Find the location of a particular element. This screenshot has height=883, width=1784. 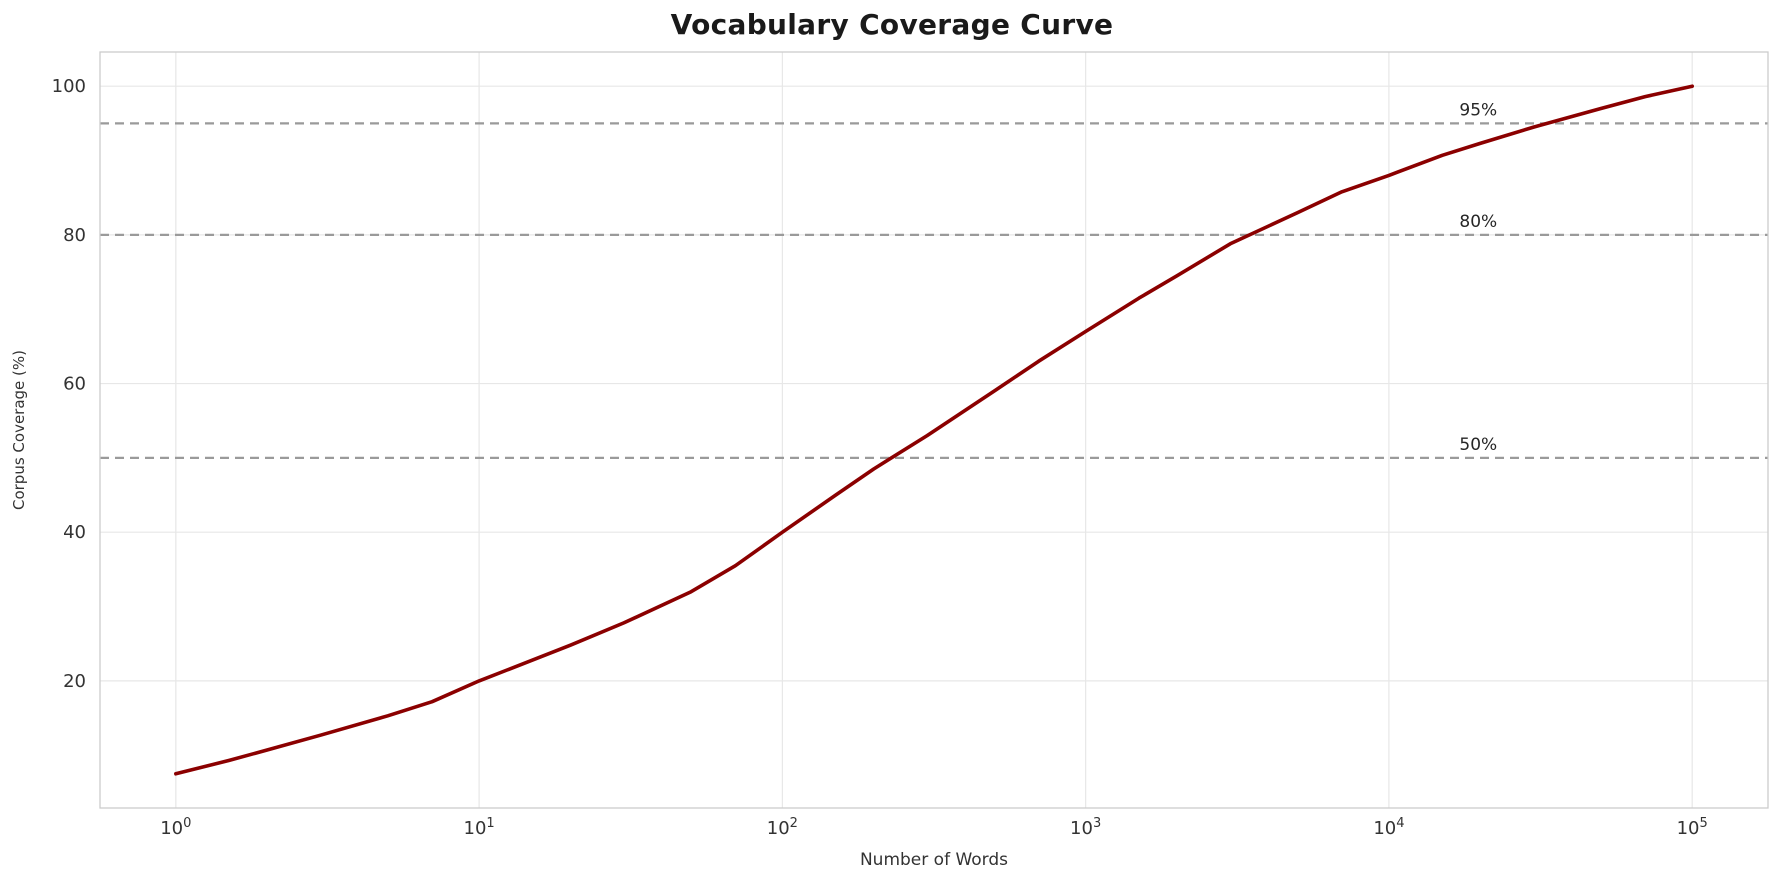

chart-title: Vocabulary Coverage Curve is located at coordinates (892, 24).